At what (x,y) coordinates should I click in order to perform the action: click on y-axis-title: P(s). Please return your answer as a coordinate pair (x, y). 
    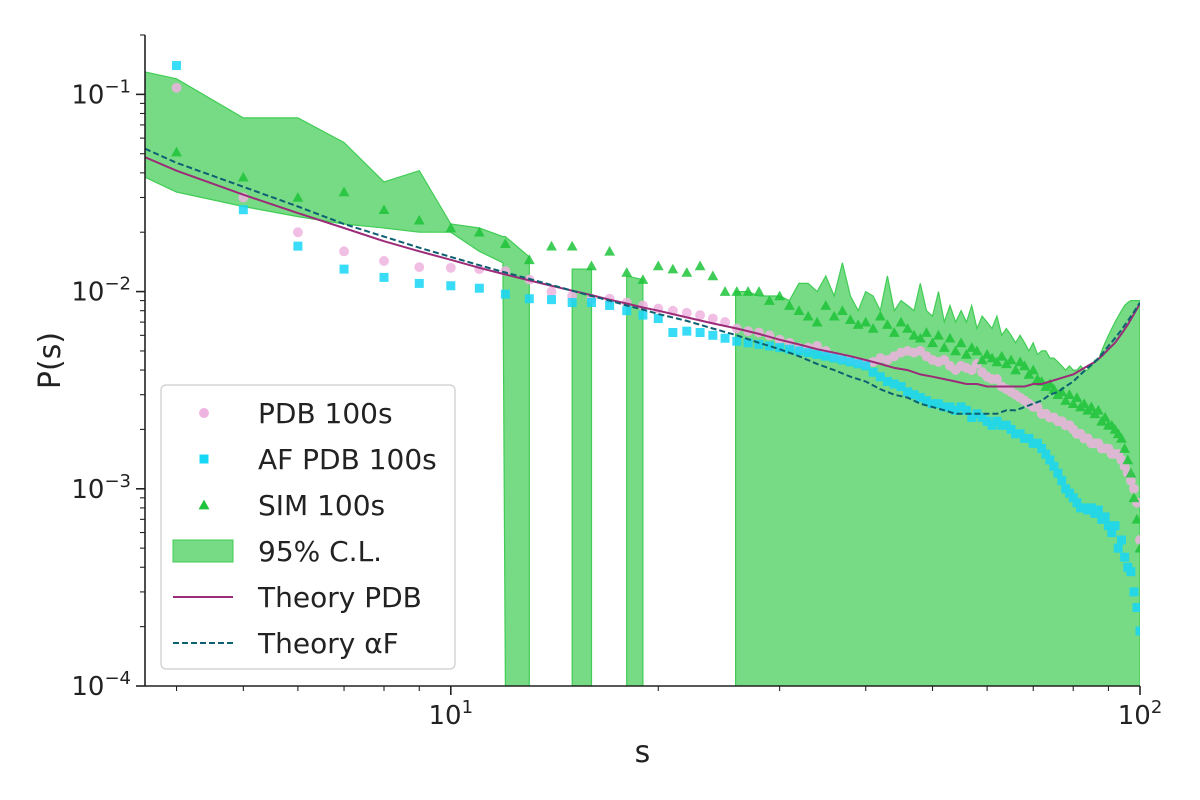
    Looking at the image, I should click on (50, 360).